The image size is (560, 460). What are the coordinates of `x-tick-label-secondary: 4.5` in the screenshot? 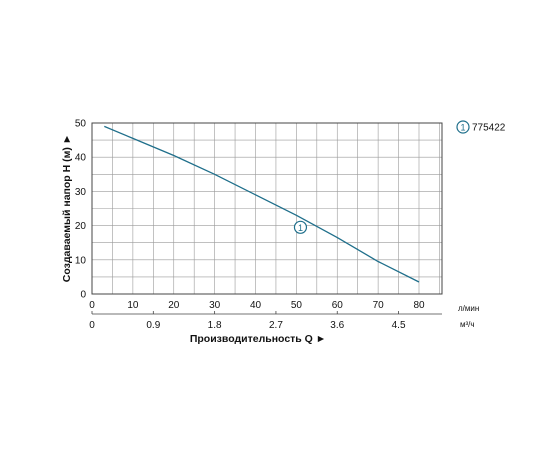 It's located at (399, 325).